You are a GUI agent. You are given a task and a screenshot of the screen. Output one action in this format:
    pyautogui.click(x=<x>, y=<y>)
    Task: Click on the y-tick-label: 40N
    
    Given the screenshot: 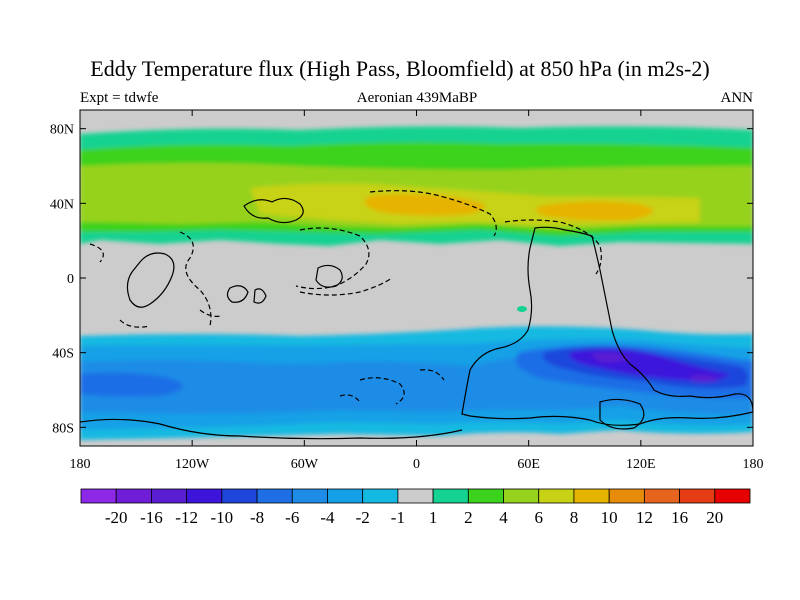 What is the action you would take?
    pyautogui.click(x=62, y=204)
    